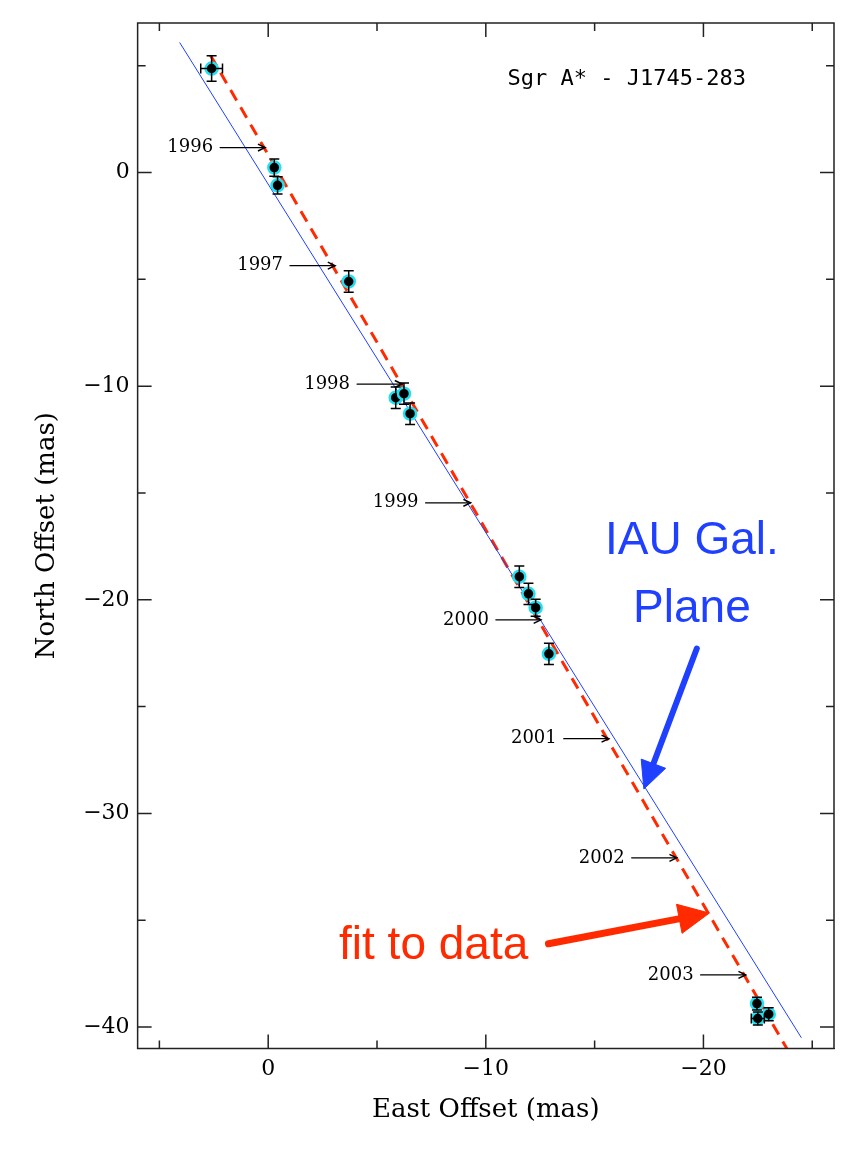 This screenshot has height=1152, width=863. I want to click on annotation: 2003, so click(670, 973).